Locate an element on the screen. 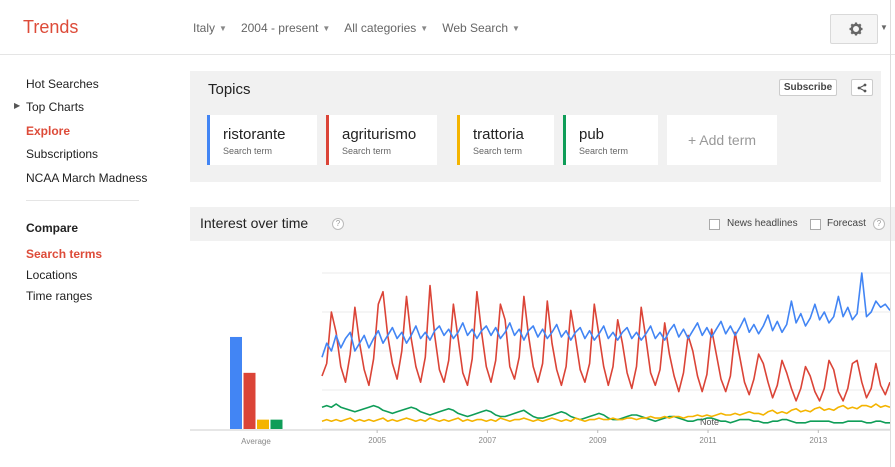  average-bar-ristorante is located at coordinates (236, 382).